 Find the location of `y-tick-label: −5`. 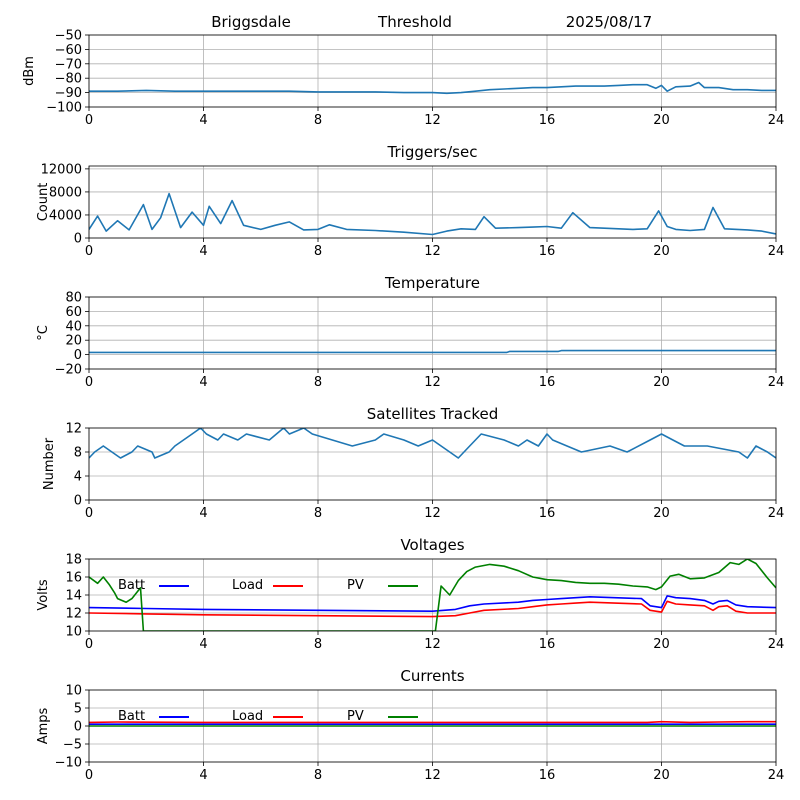

y-tick-label: −5 is located at coordinates (72, 745).